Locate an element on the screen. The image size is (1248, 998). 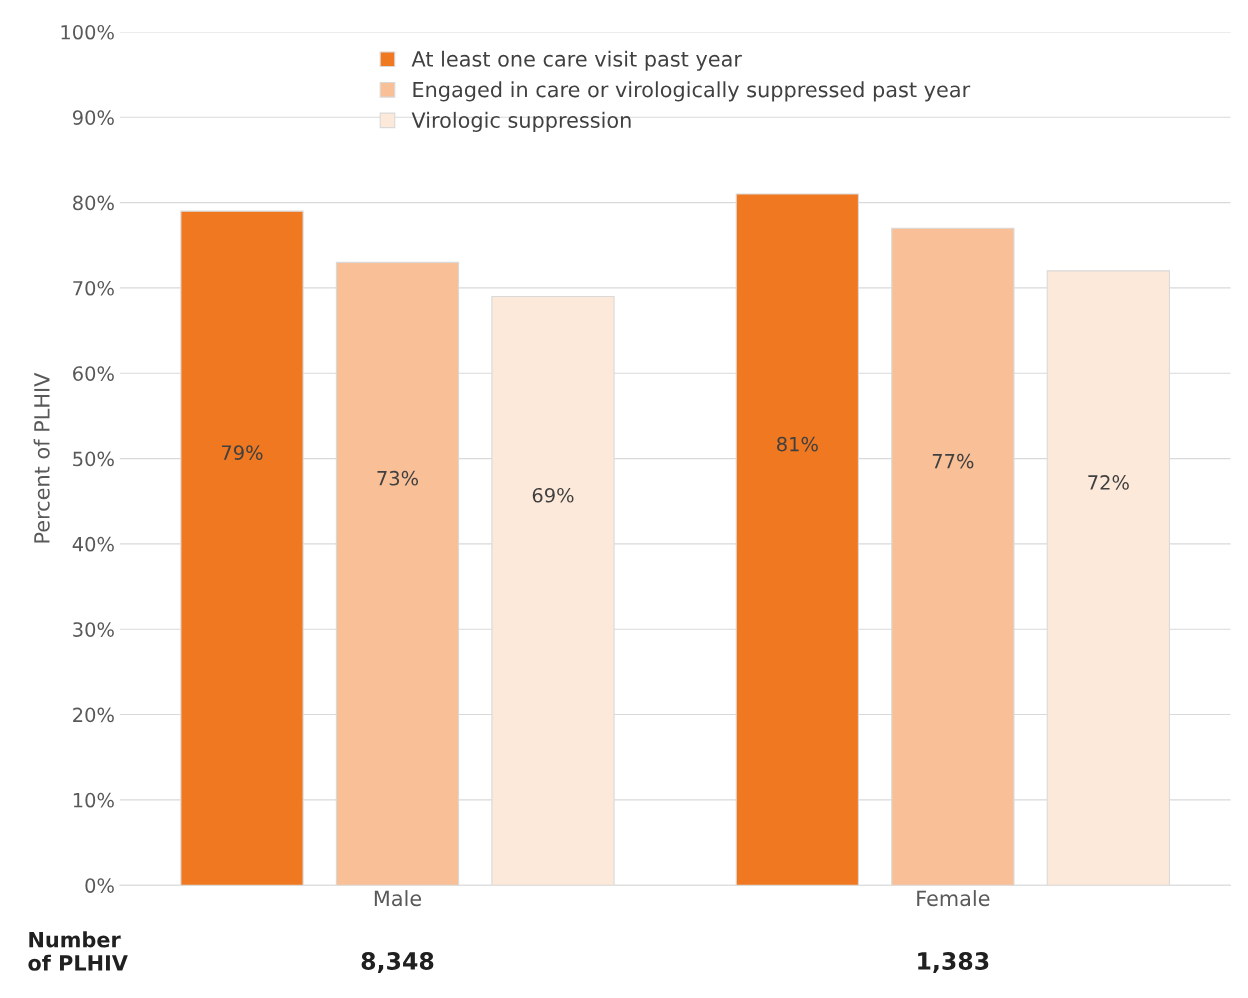
data-label: 73% is located at coordinates (398, 478).